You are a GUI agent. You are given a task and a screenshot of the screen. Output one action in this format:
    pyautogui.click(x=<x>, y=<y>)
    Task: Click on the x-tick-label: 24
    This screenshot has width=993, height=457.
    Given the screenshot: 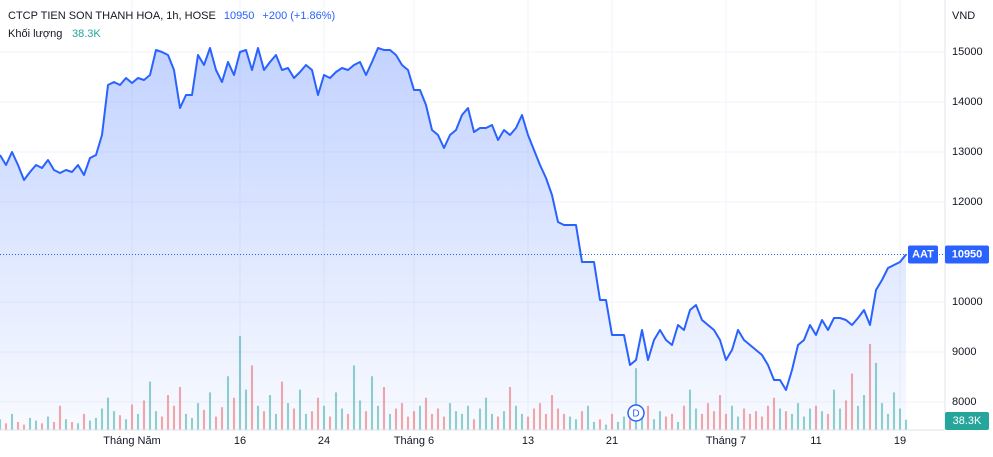 What is the action you would take?
    pyautogui.click(x=324, y=441)
    